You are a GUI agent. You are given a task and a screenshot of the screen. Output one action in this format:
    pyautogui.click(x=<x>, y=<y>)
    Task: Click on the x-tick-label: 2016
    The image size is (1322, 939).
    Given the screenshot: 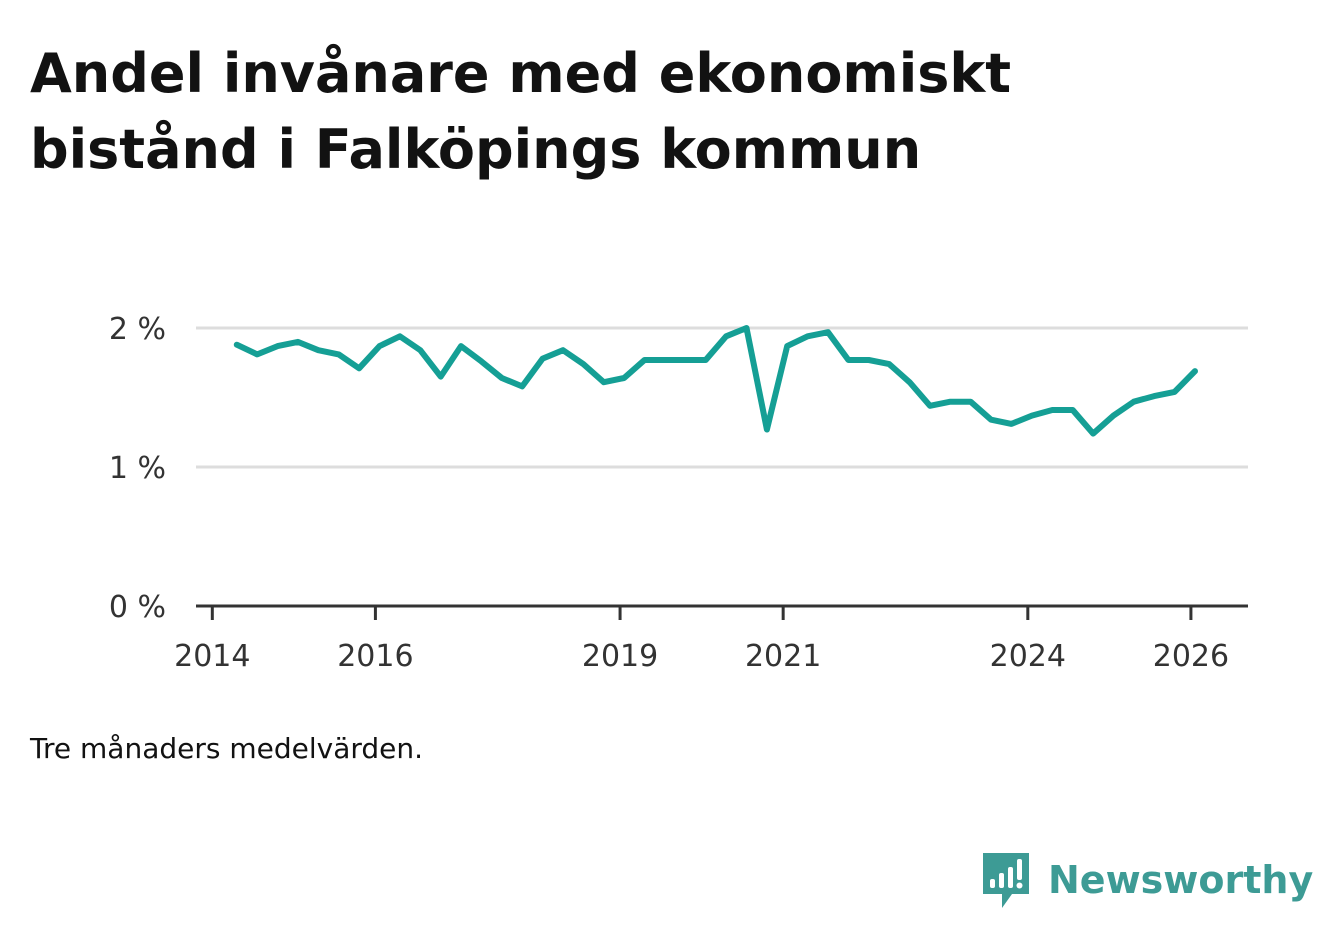 What is the action you would take?
    pyautogui.click(x=375, y=656)
    